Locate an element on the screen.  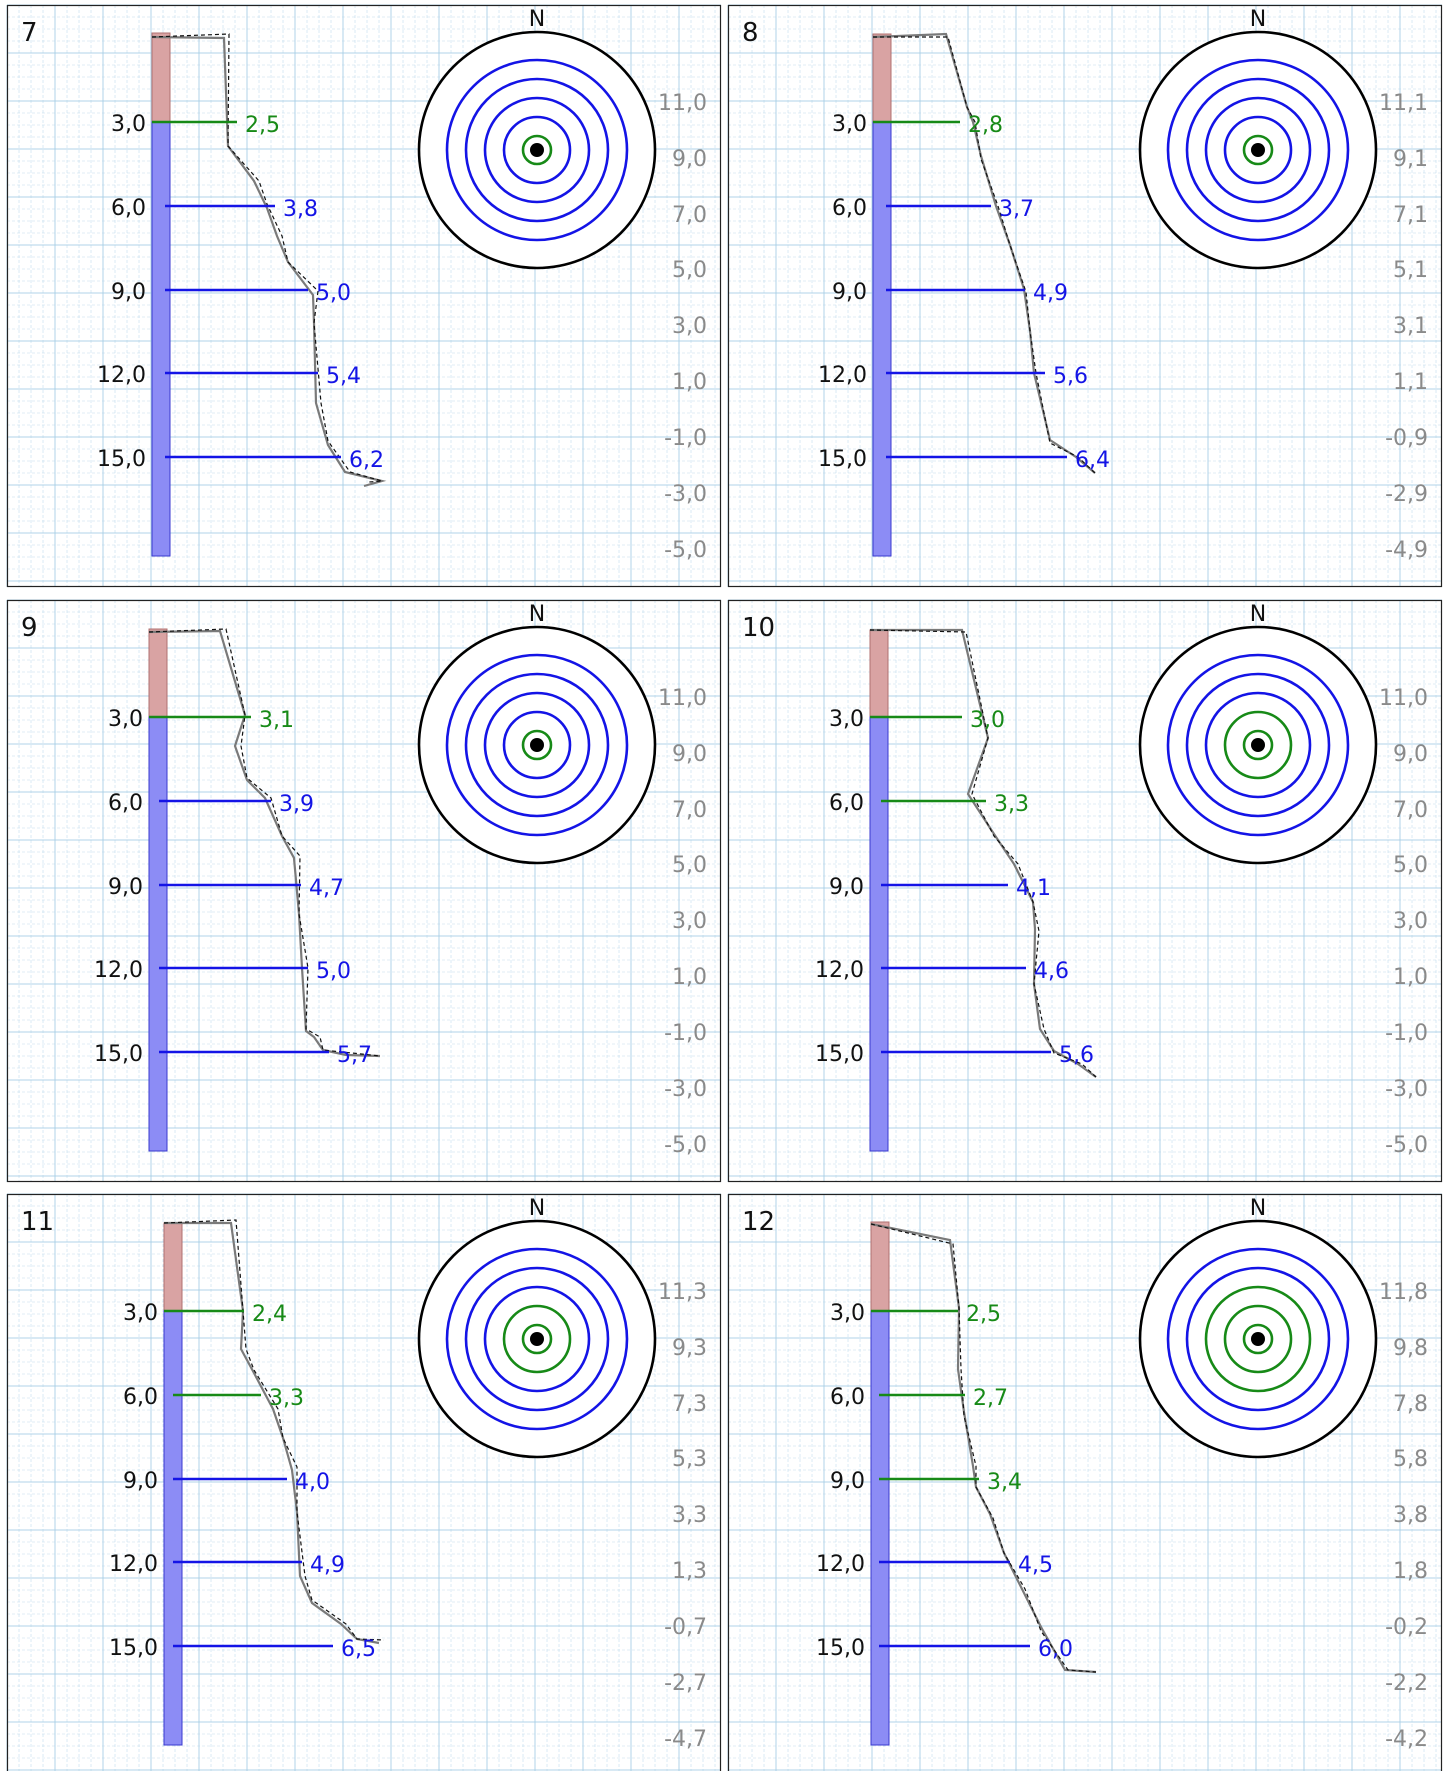
panel-number: 9 is located at coordinates (29, 628).